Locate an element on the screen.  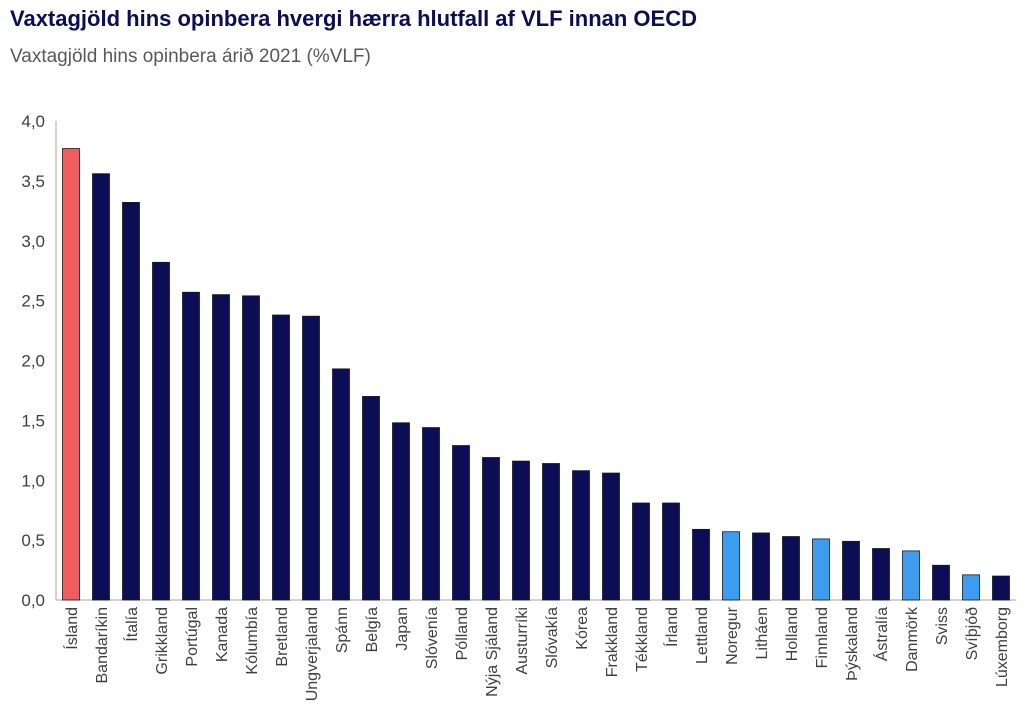
x-tick-label: Frakkland is located at coordinates (612, 642).